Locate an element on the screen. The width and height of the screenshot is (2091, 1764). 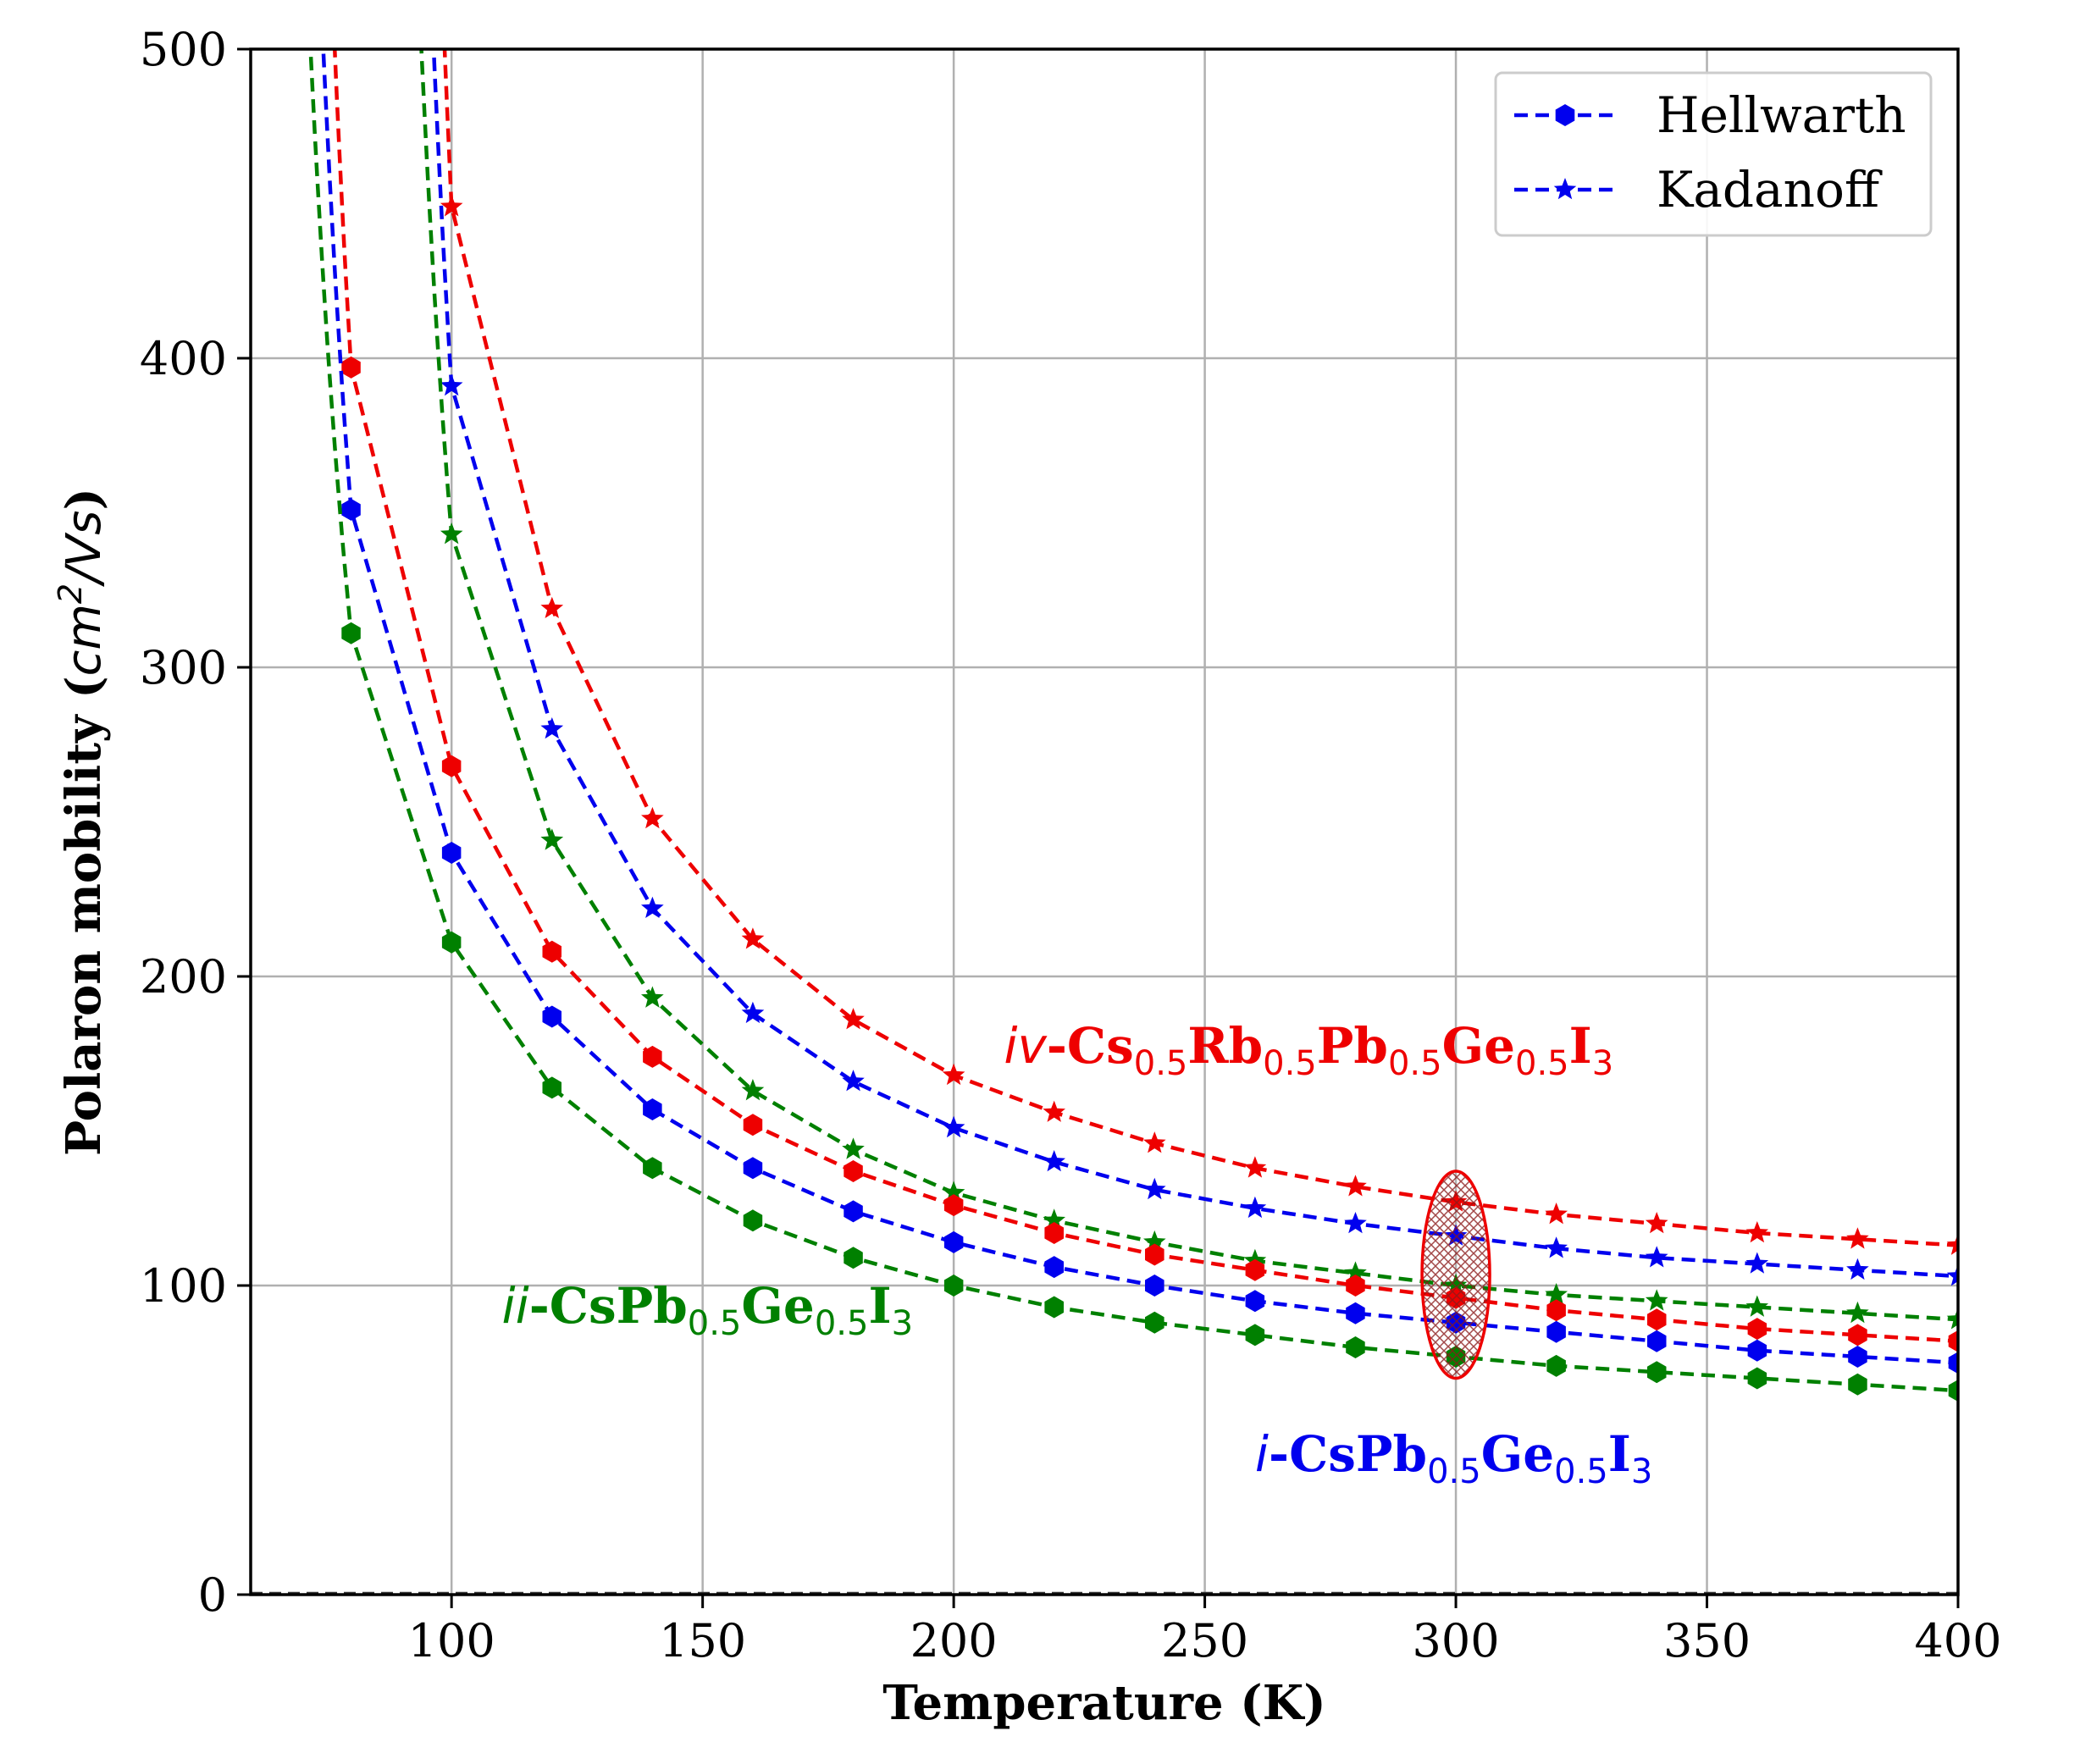
annotation-part: Pb is located at coordinates (1352, 1046).